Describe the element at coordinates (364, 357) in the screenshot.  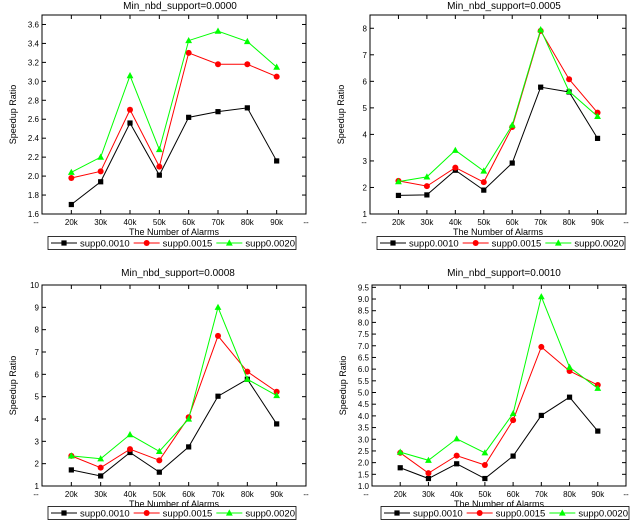
I see `y-tick-label: 6.5` at that location.